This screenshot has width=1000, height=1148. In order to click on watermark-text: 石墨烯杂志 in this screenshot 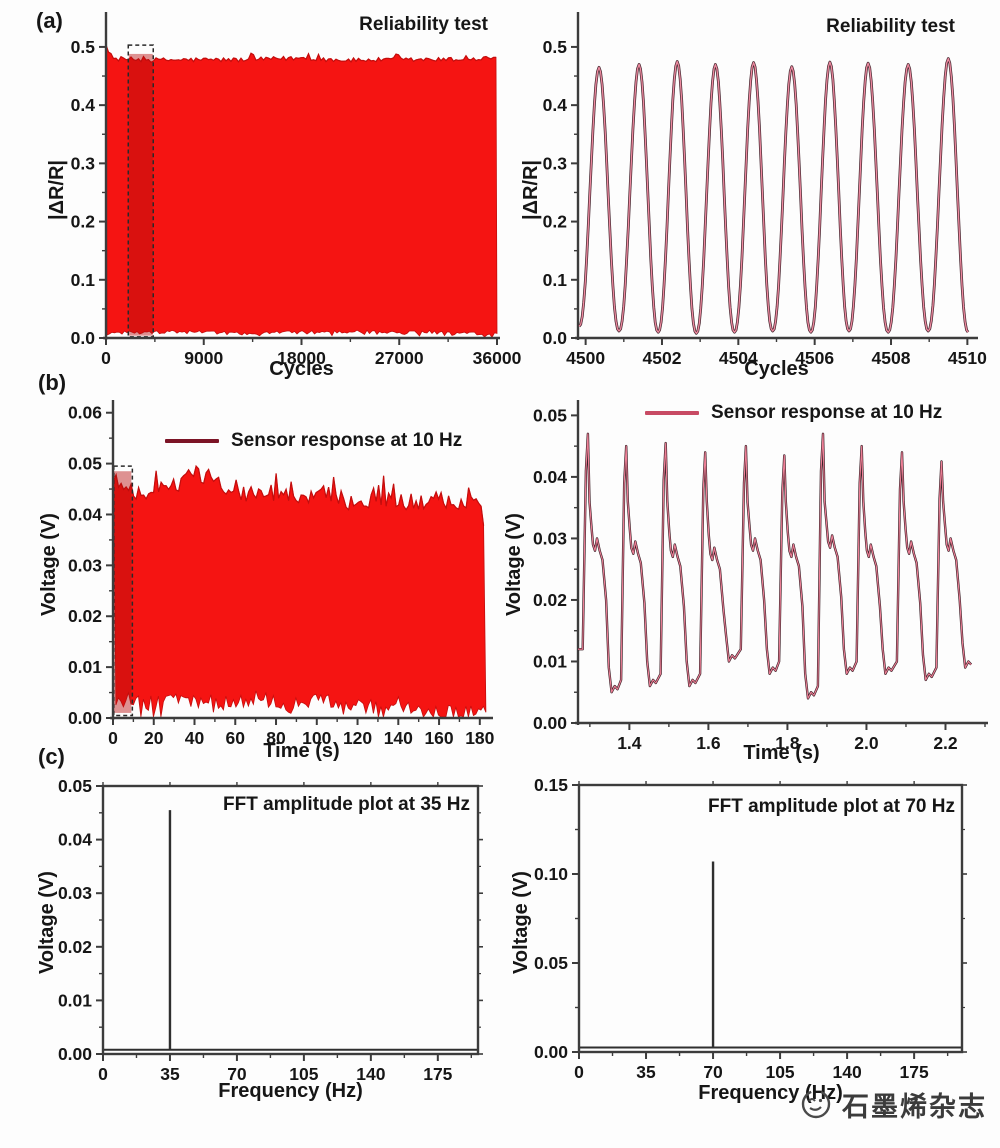, I will do `click(914, 1106)`.